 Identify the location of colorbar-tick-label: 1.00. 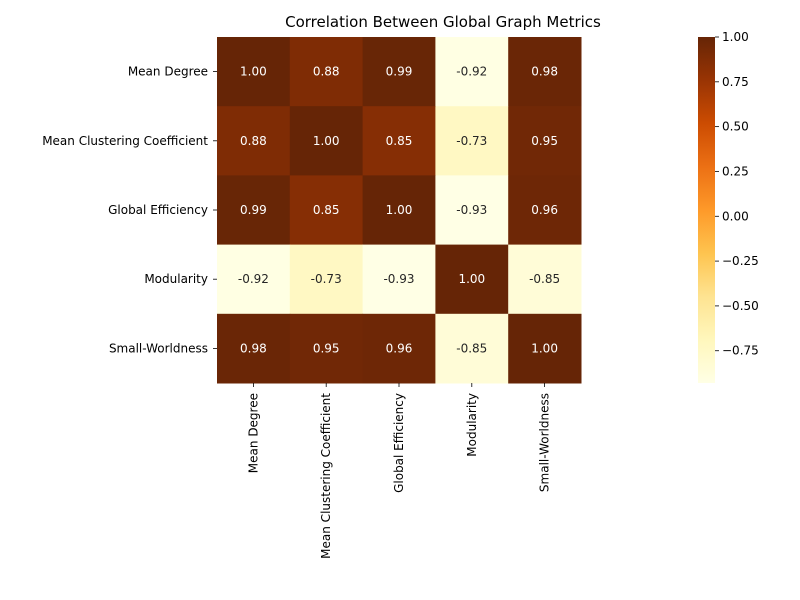
(735, 37).